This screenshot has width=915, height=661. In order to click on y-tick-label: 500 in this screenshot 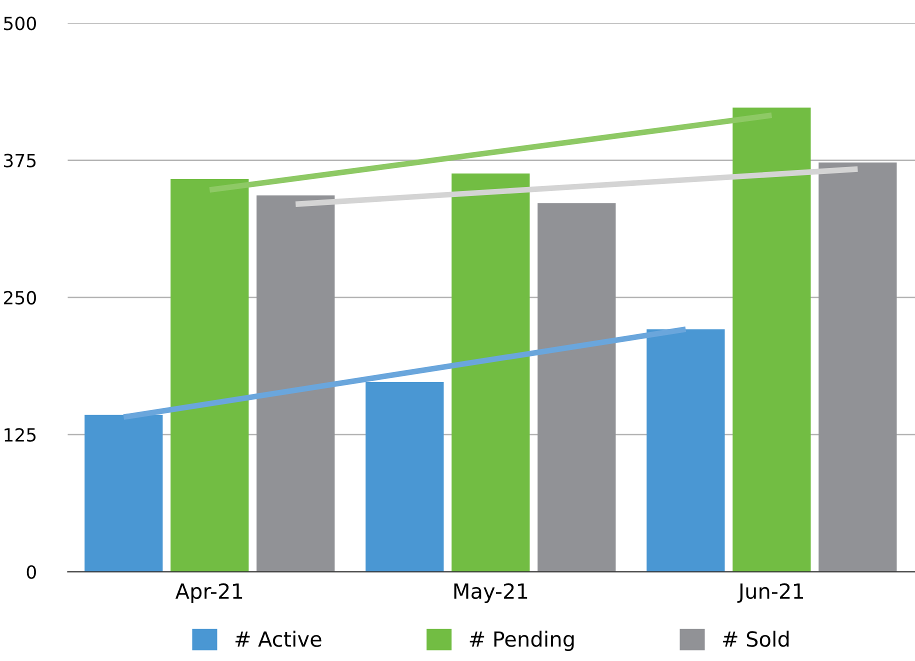, I will do `click(20, 23)`.